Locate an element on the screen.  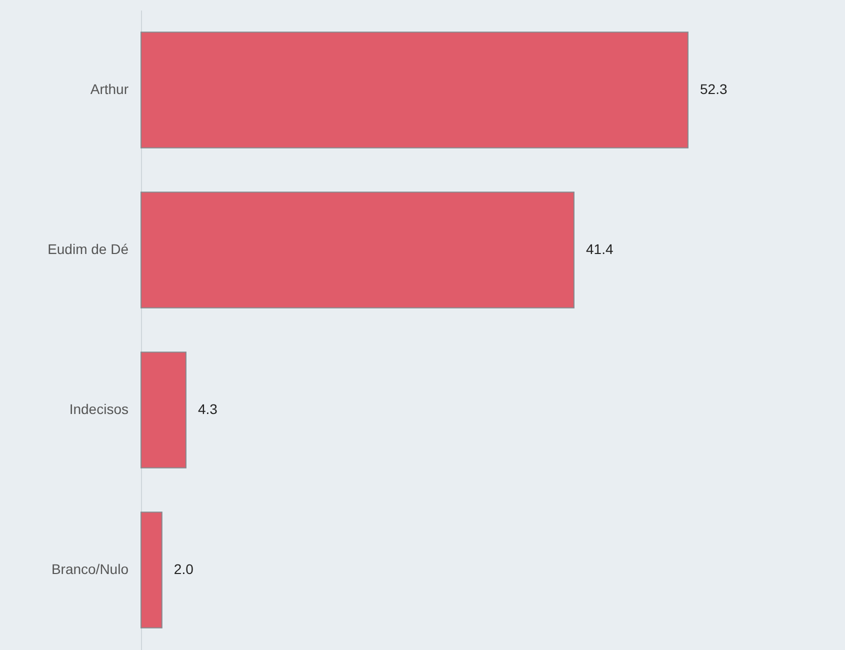
y-tick-label: Arthur is located at coordinates (109, 89).